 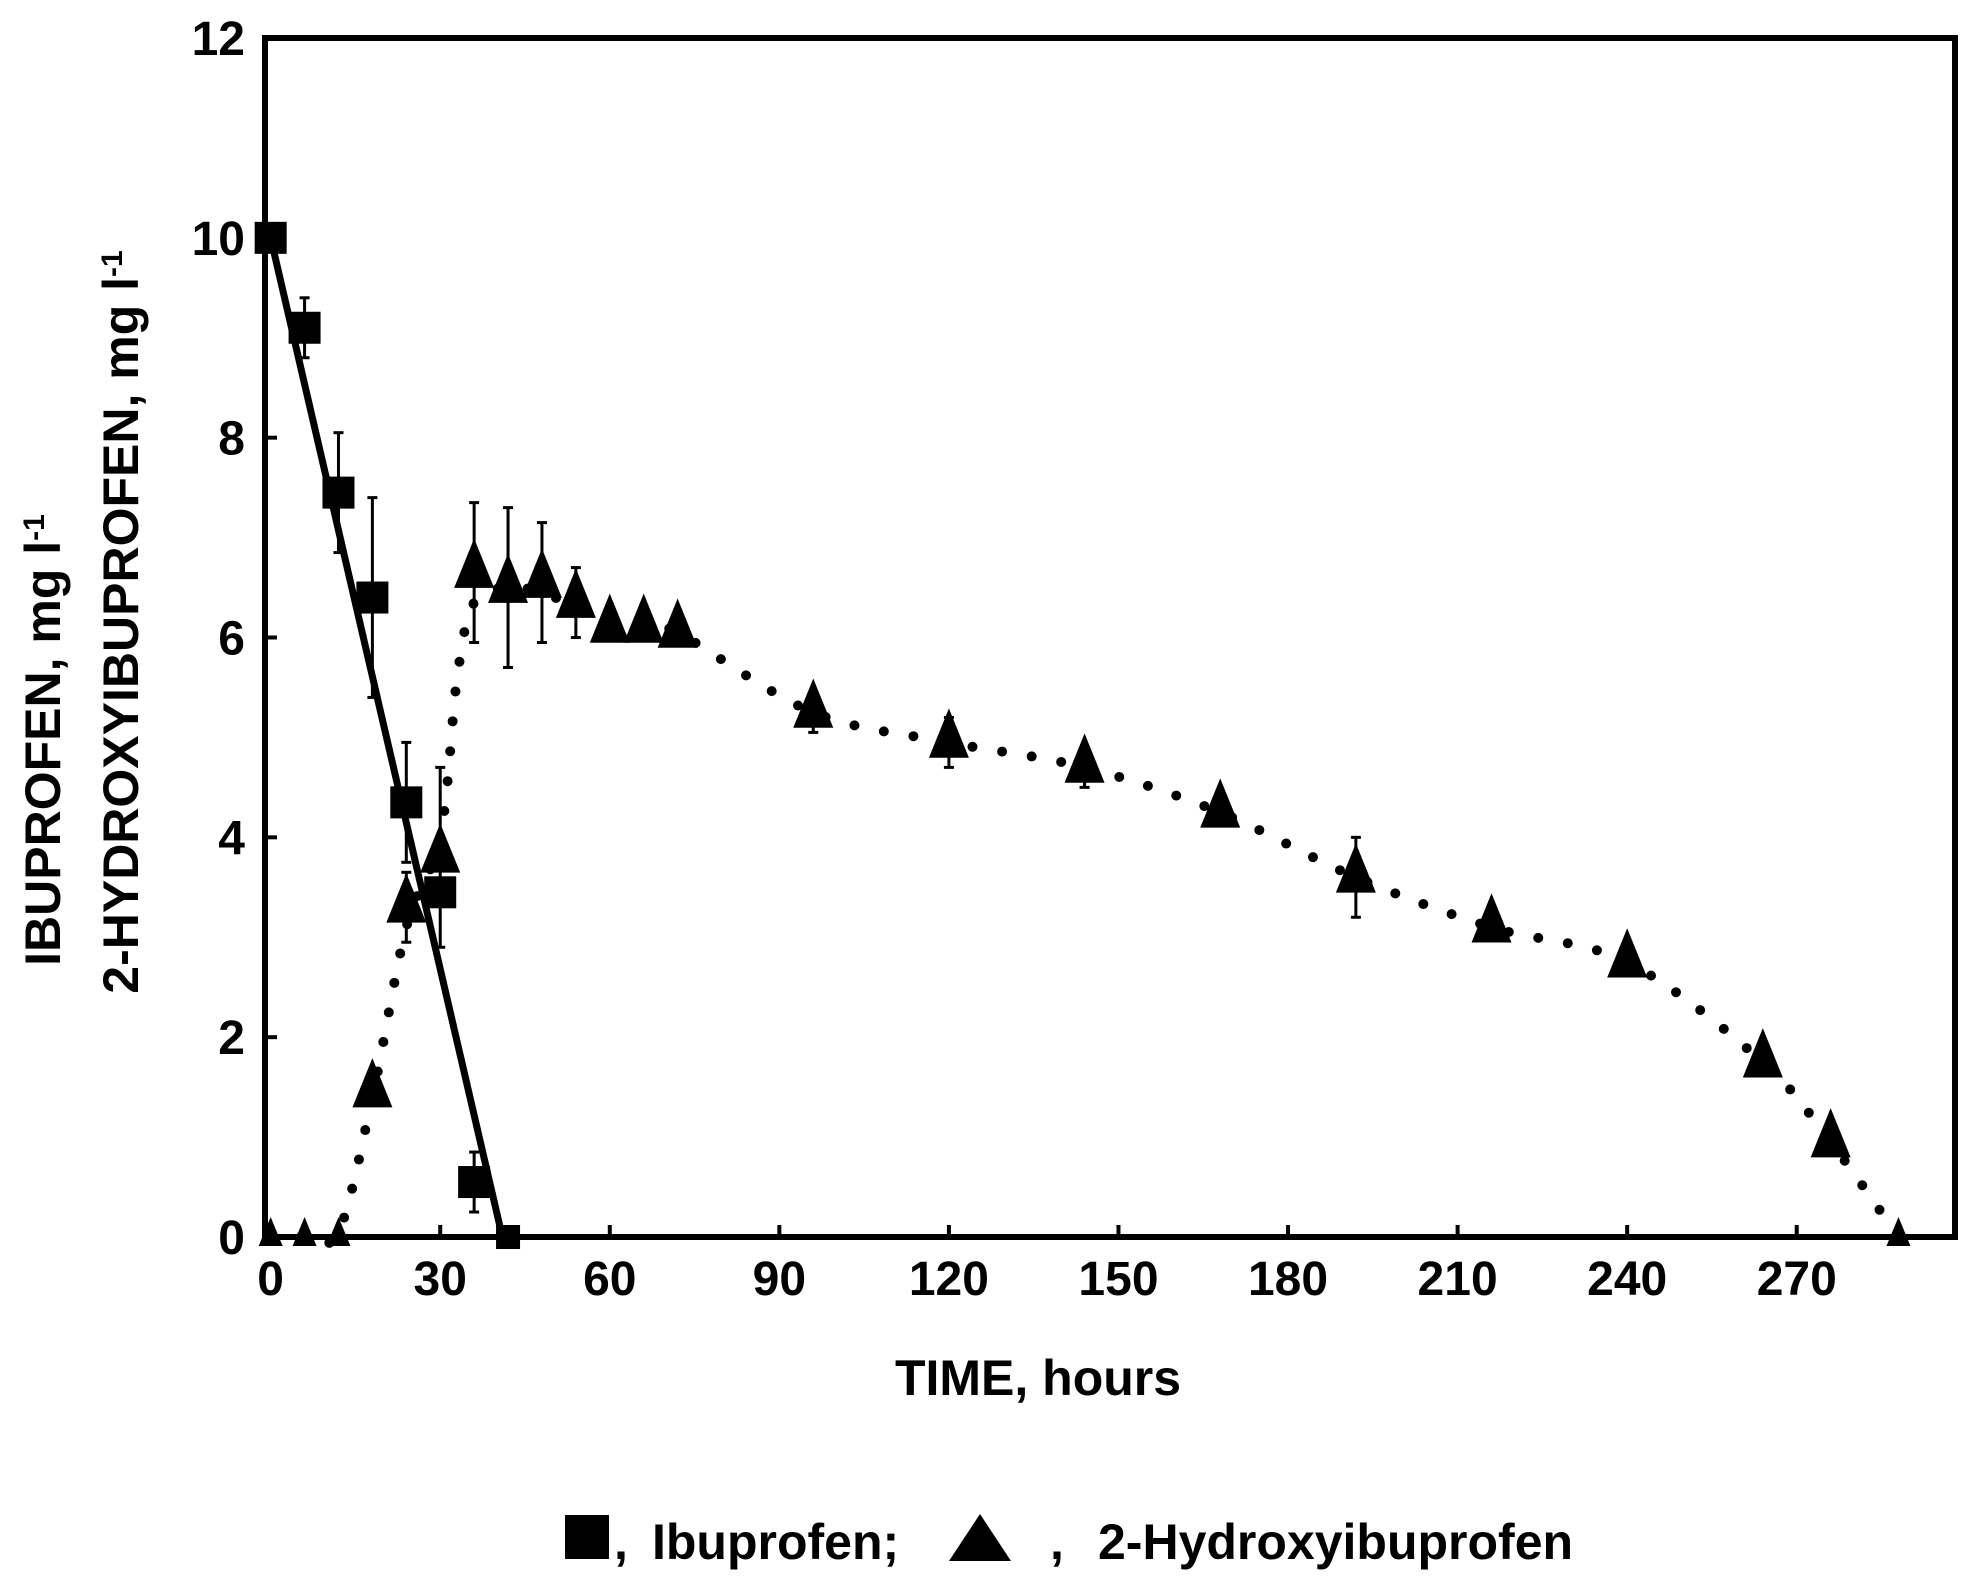 I want to click on x-tick-label: 90, so click(x=779, y=1279).